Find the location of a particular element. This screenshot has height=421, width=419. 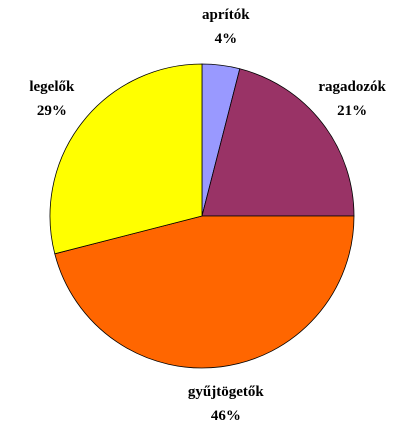

slice-label: gyűjtögetők is located at coordinates (226, 392).